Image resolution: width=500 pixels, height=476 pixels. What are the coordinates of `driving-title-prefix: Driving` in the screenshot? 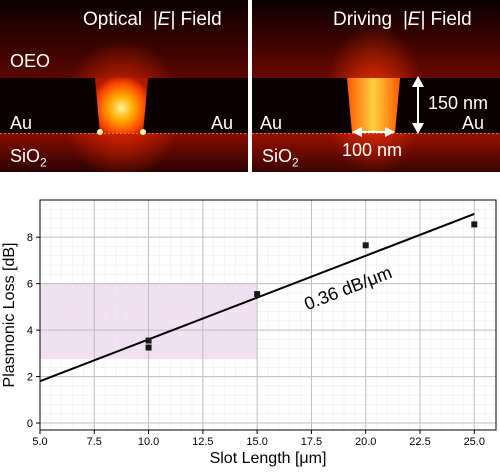 It's located at (363, 19).